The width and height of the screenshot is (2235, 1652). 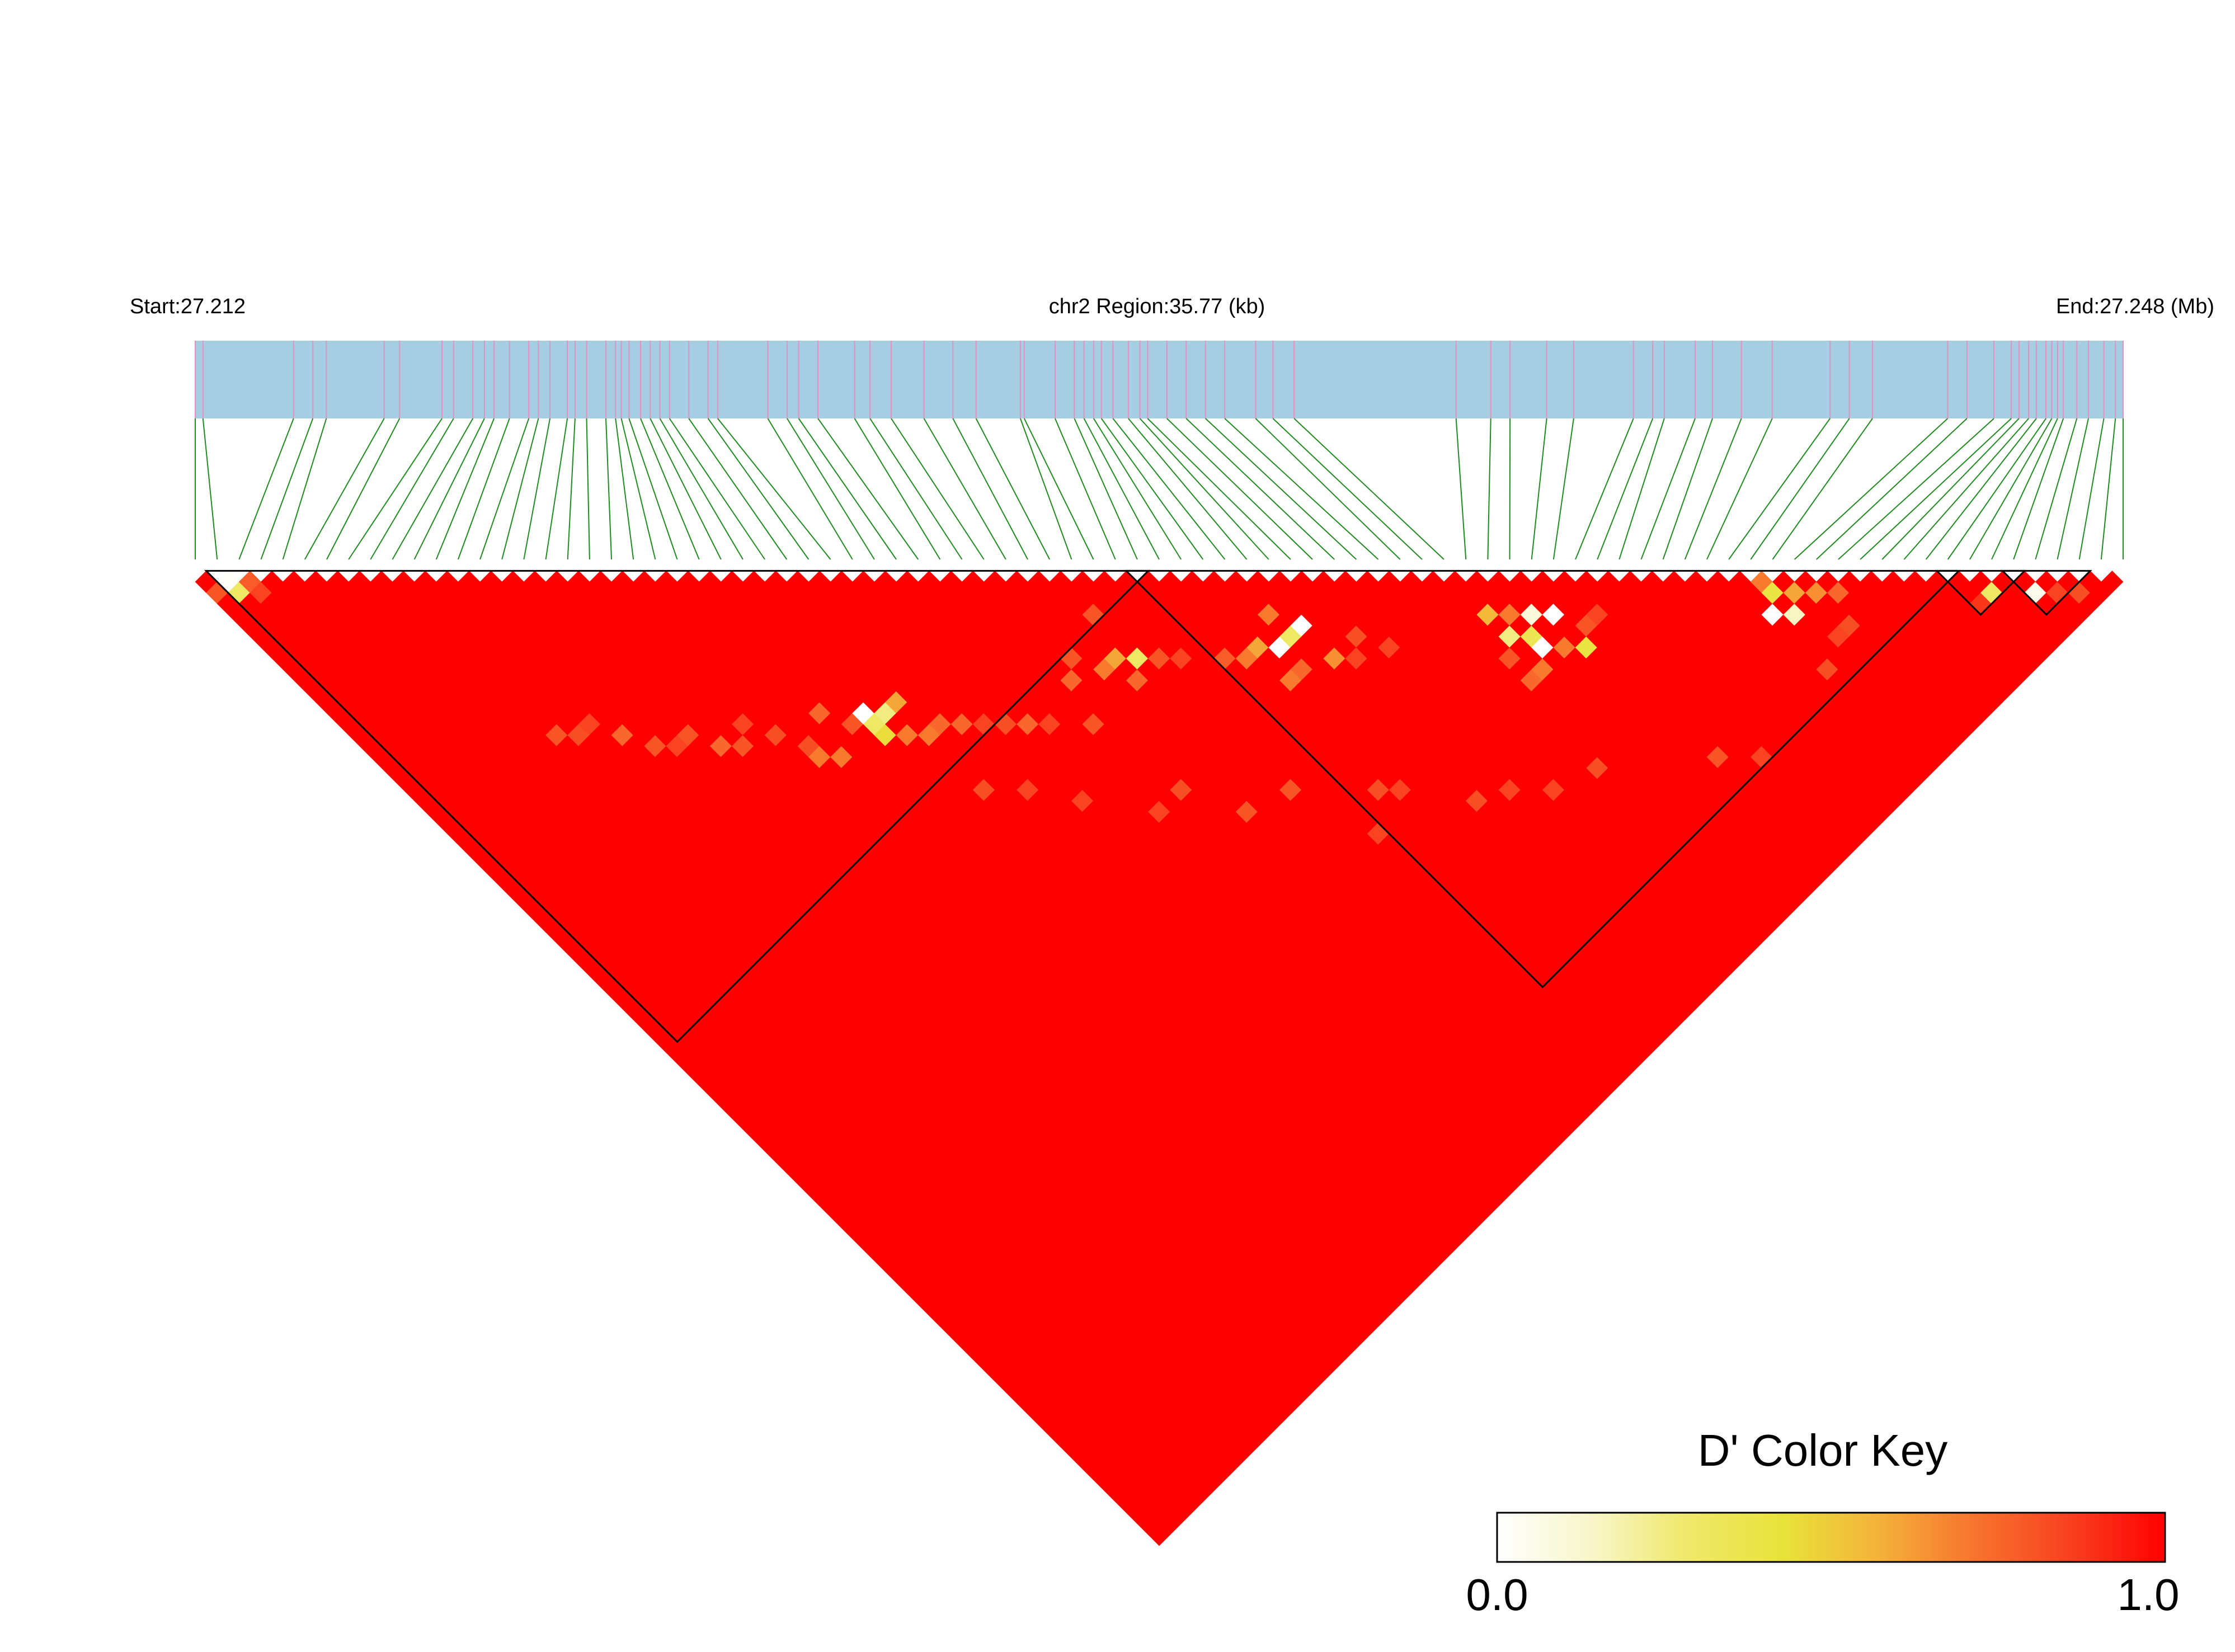 I want to click on color-key-min-label: 0.0, so click(x=1497, y=1595).